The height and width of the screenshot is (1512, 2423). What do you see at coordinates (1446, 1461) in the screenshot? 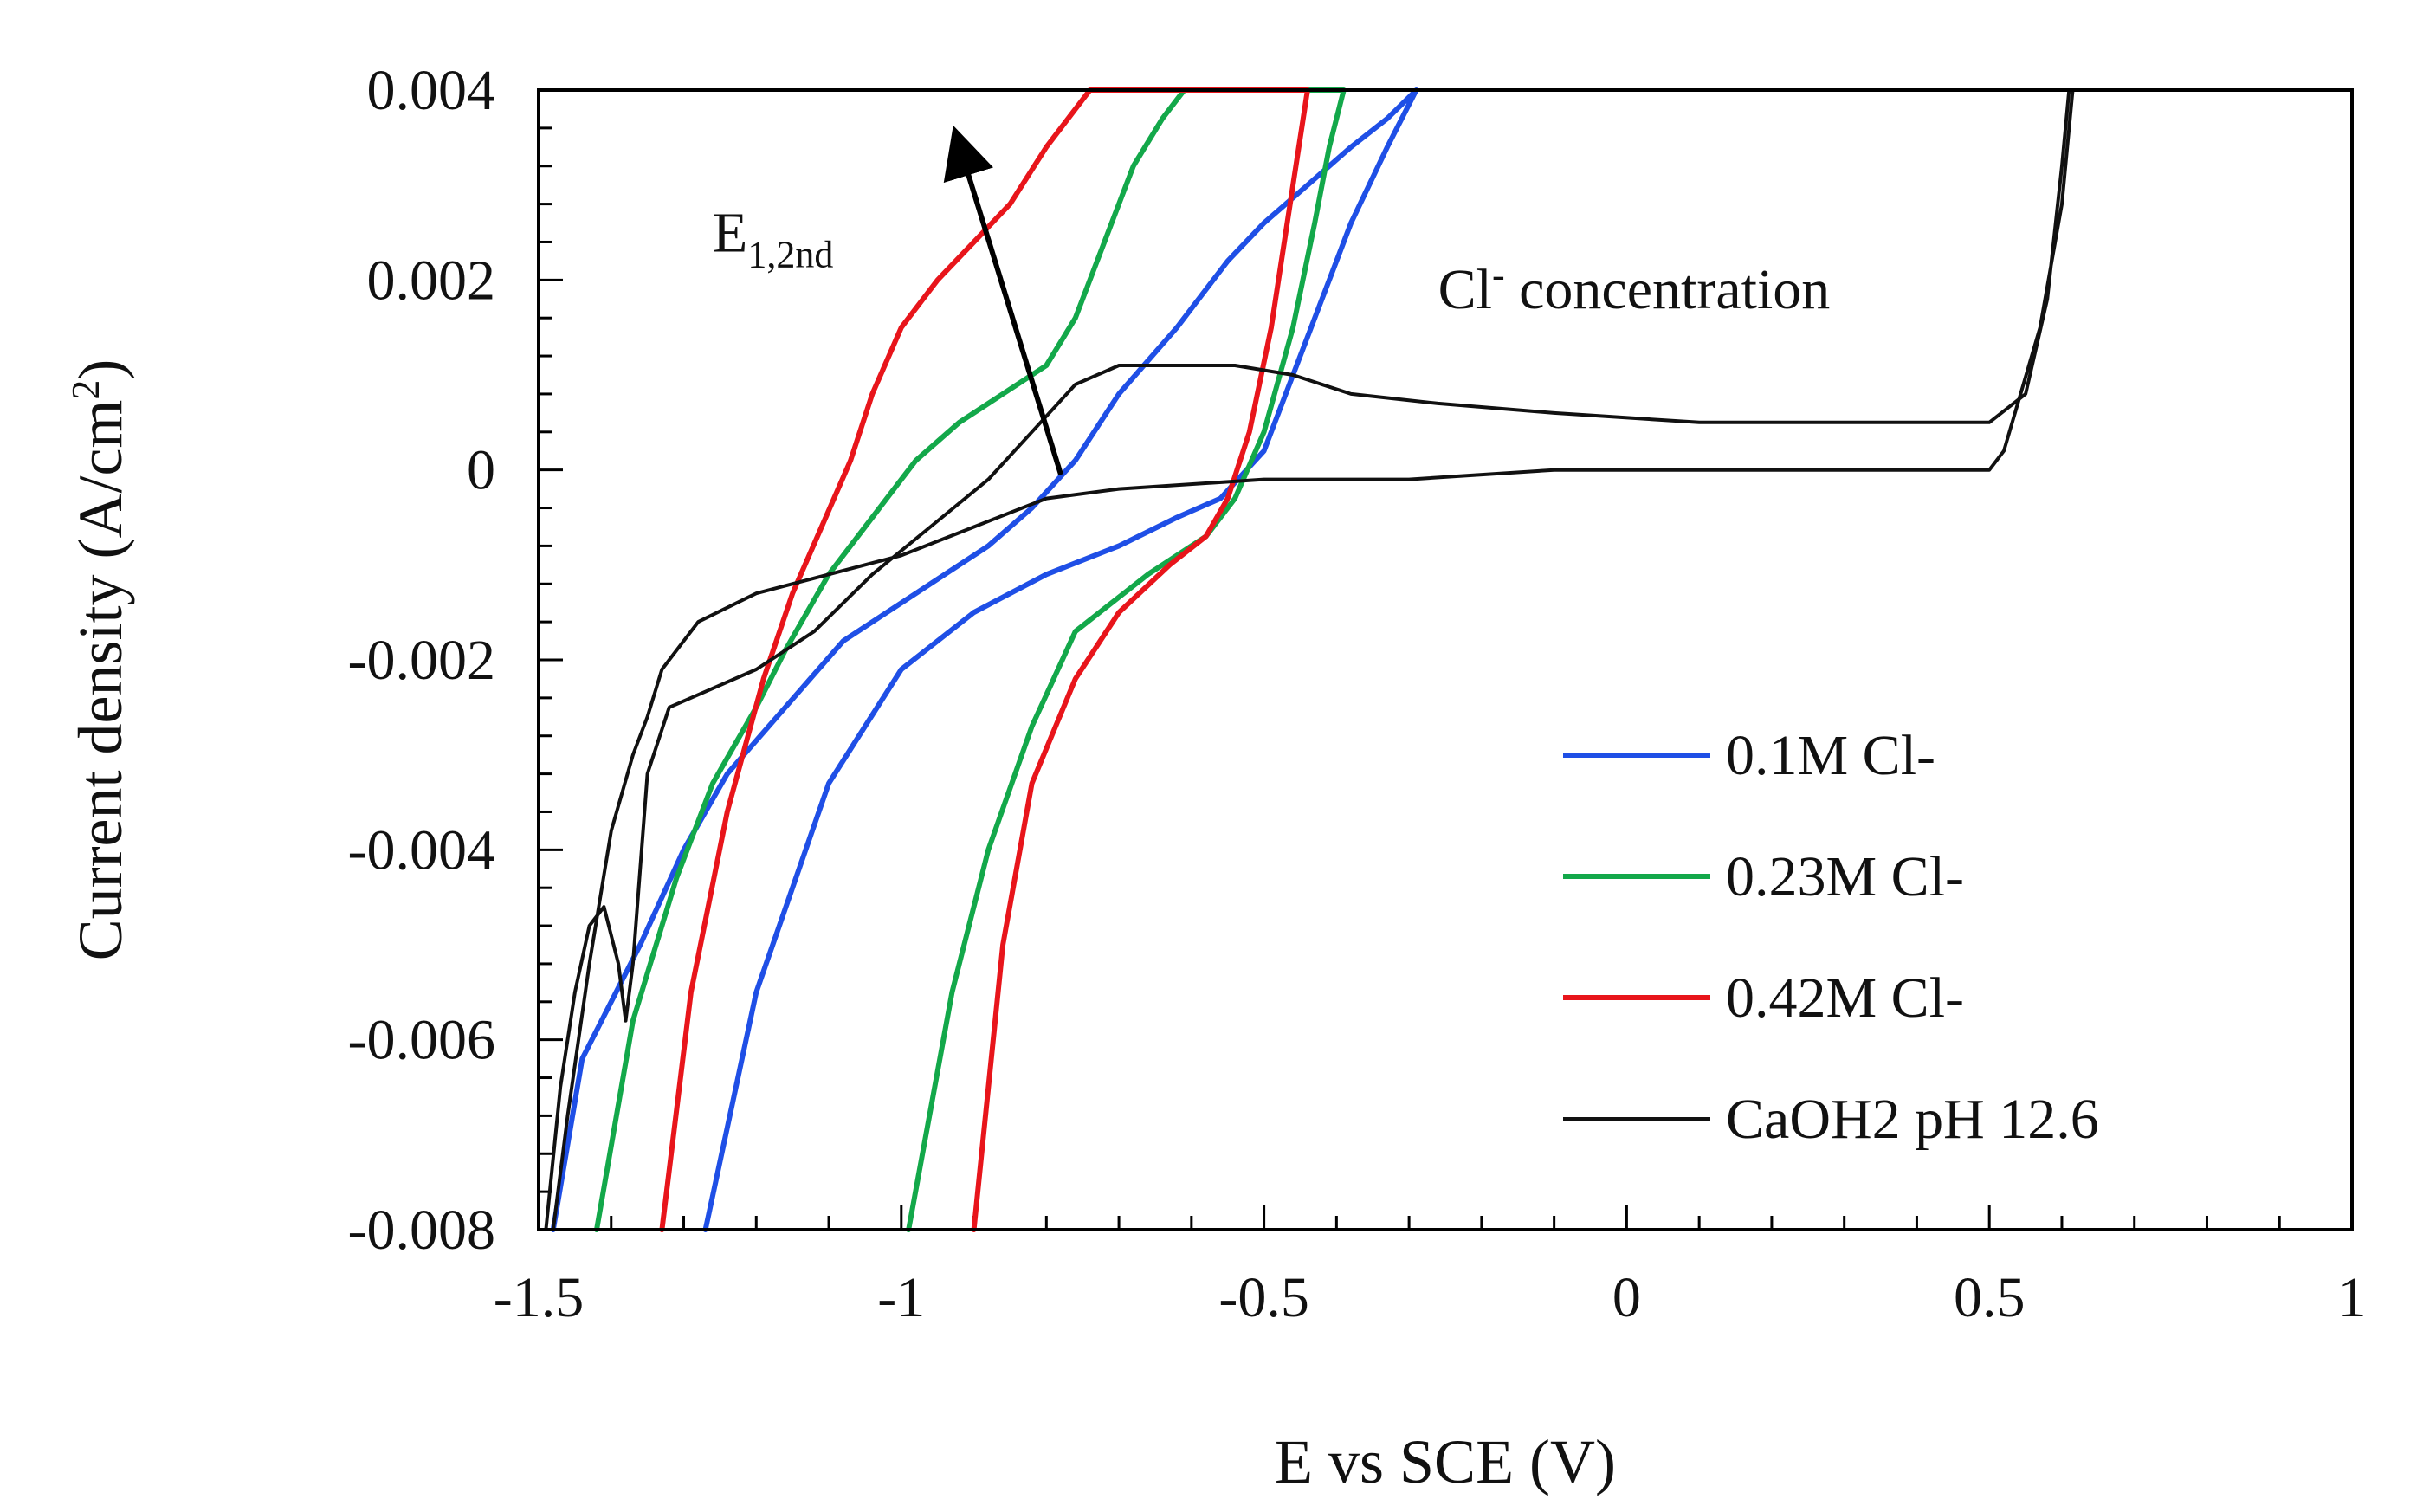
I see `x-axis-label: E vs SCE (V)` at bounding box center [1446, 1461].